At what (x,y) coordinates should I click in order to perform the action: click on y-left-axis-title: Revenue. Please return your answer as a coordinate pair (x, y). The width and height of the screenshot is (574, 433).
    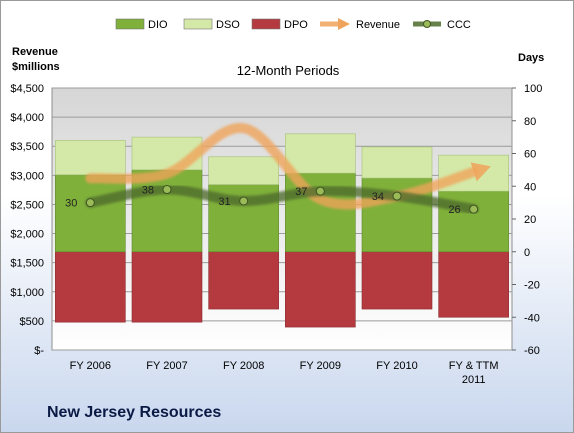
    Looking at the image, I should click on (35, 52).